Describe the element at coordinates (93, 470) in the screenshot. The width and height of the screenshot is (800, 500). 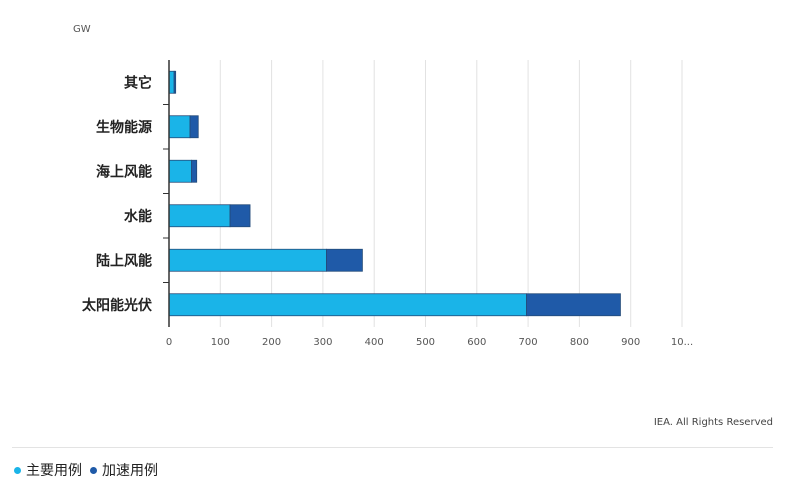
I see `legend-dot-accelerated` at that location.